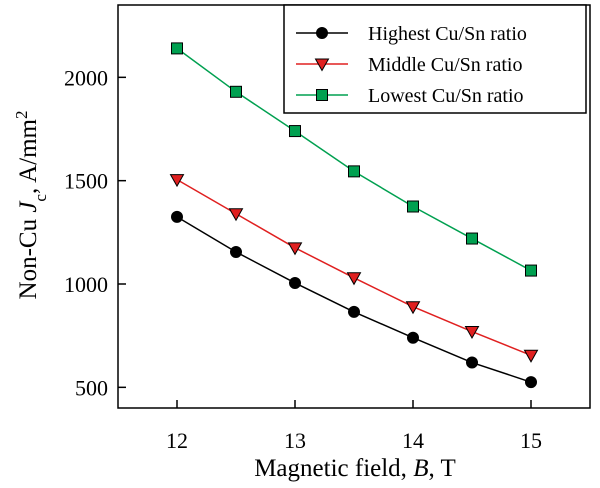 This screenshot has height=488, width=600. I want to click on x-tick-label: 12, so click(177, 440).